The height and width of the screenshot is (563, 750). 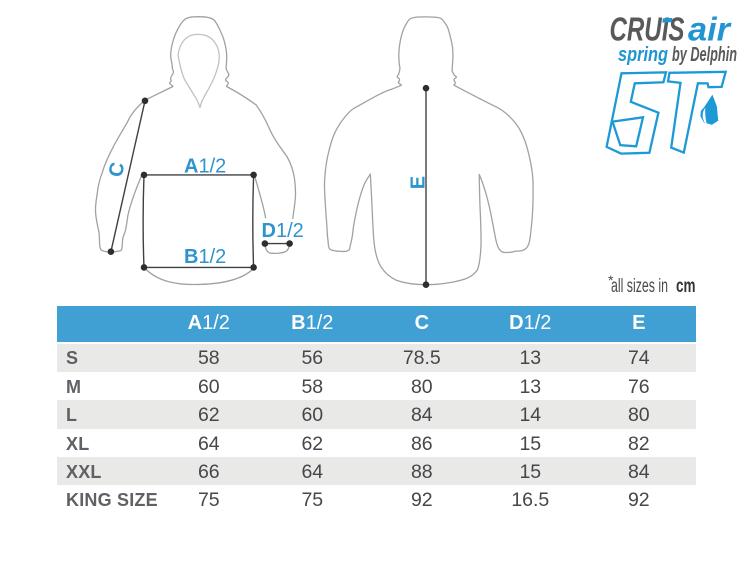 I want to click on svg-text: E, so click(x=418, y=182).